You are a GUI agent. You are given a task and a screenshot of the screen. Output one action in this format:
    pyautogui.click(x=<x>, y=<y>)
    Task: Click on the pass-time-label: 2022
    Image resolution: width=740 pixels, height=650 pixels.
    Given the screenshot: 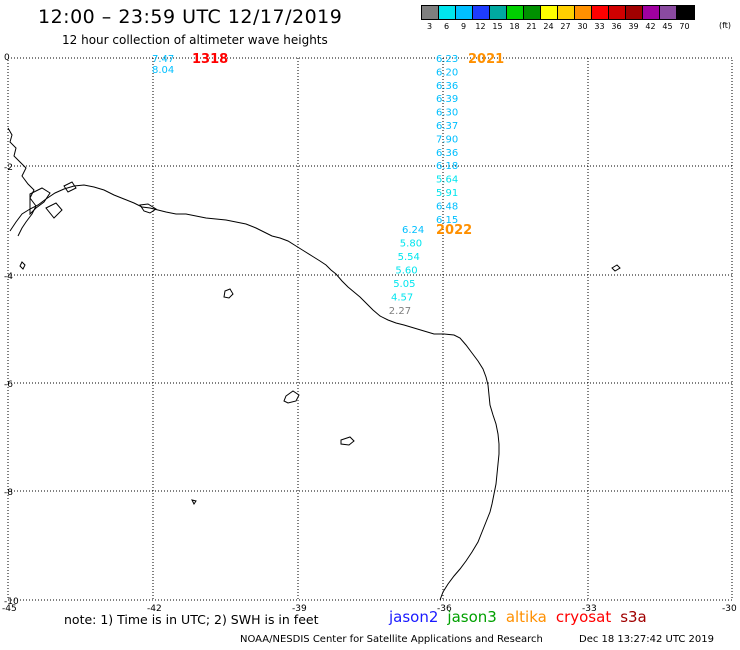 What is the action you would take?
    pyautogui.click(x=454, y=230)
    